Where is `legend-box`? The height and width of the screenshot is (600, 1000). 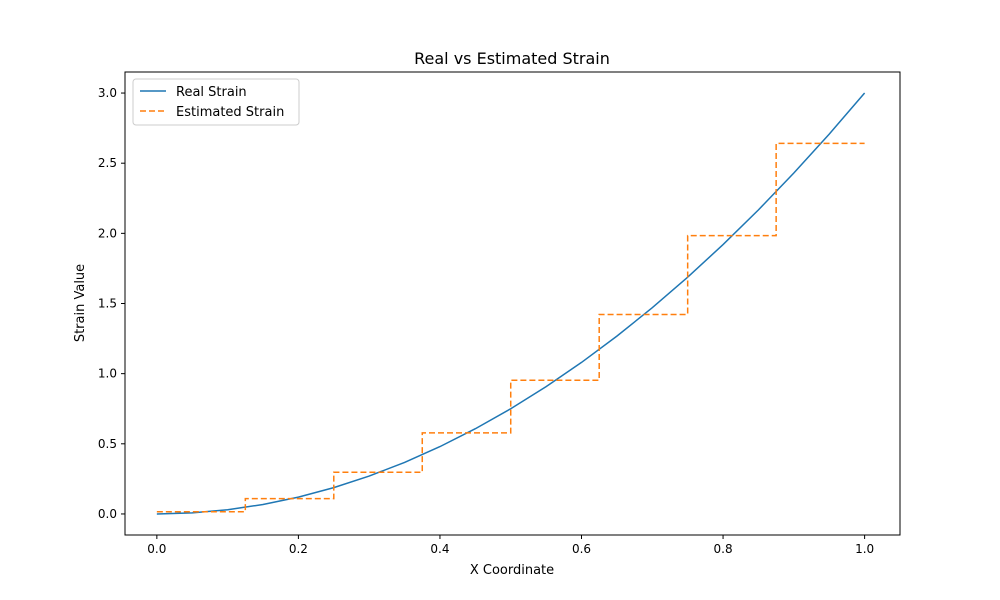
legend-box is located at coordinates (216, 102).